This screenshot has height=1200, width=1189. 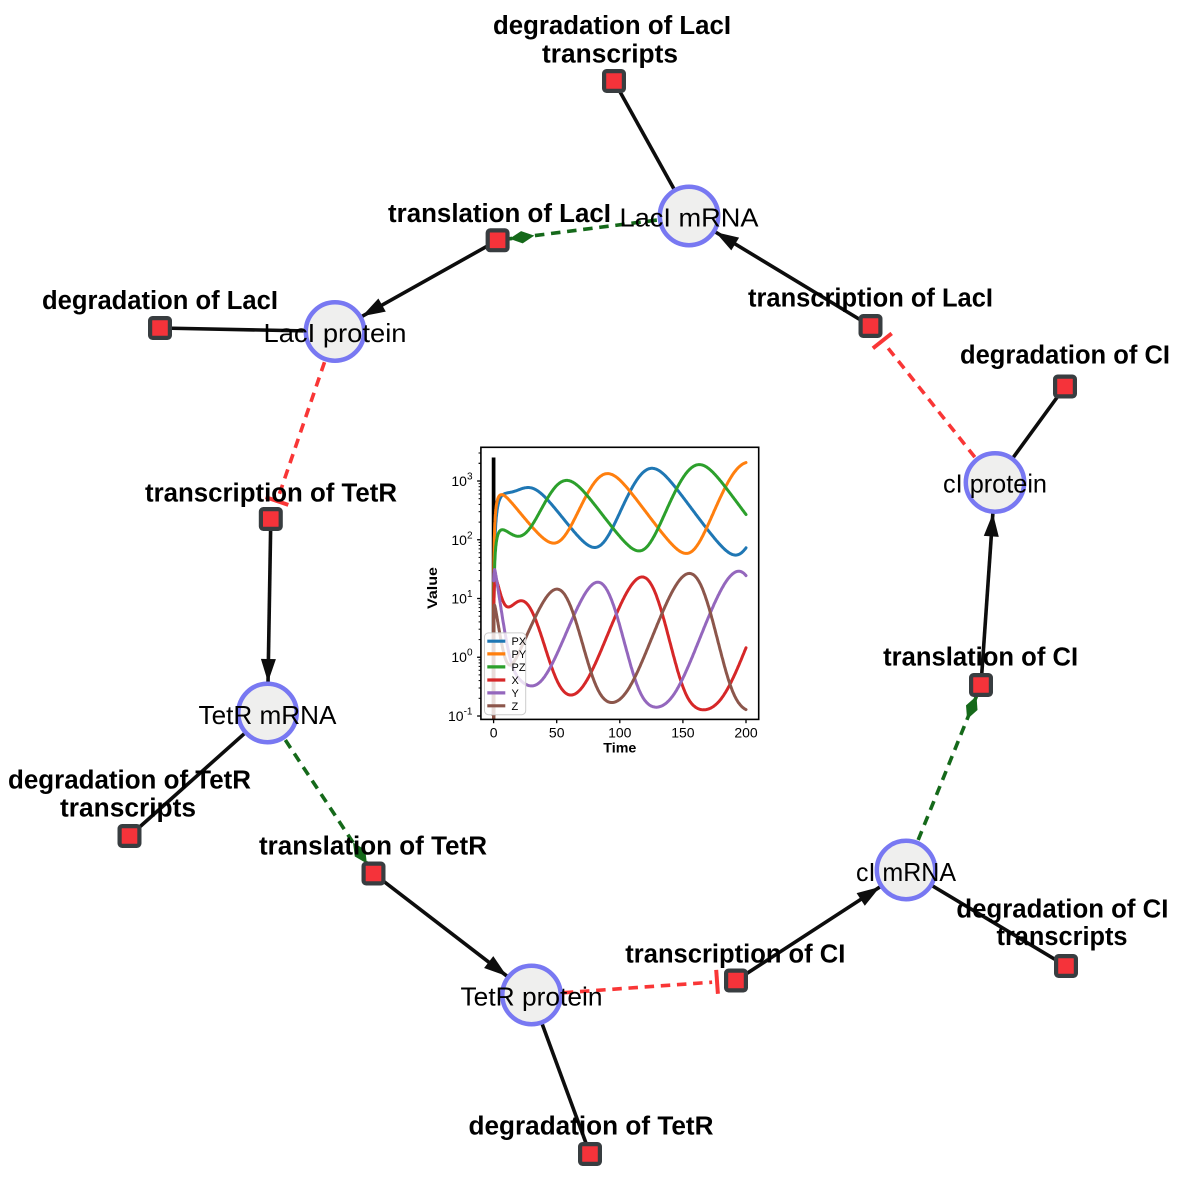 I want to click on svg-text: LacI protein, so click(x=335, y=333).